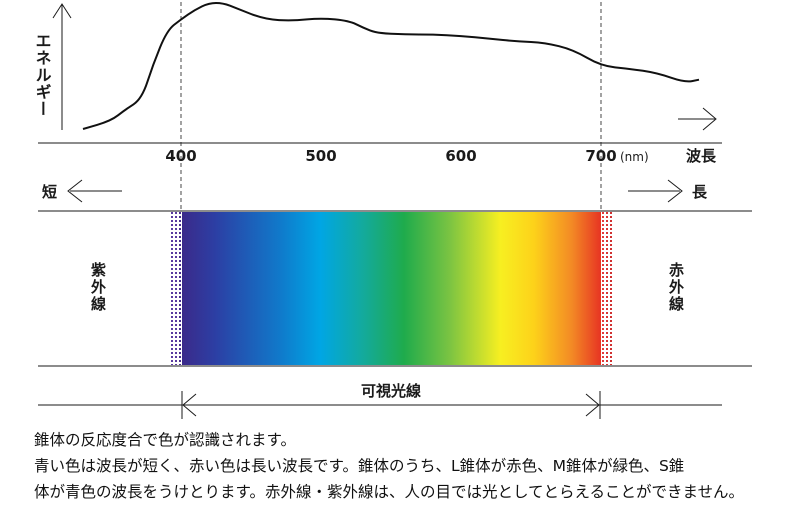 Image resolution: width=785 pixels, height=509 pixels. I want to click on ultraviolet-label: 紫外線, so click(98, 287).